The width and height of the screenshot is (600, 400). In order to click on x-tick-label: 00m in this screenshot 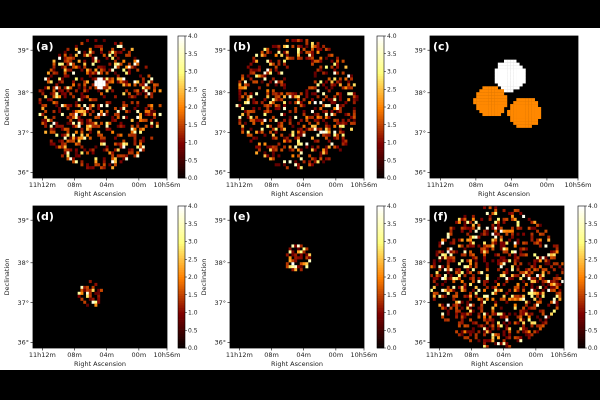, I will do `click(336, 185)`.